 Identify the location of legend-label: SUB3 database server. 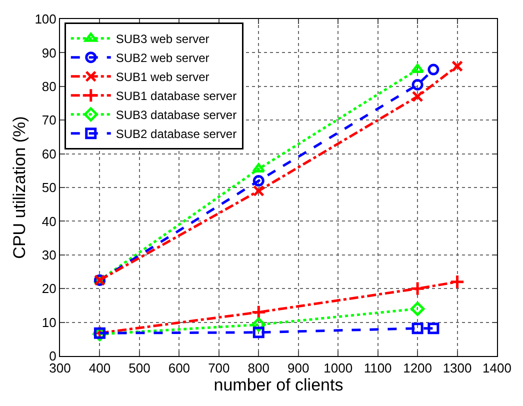
(176, 115).